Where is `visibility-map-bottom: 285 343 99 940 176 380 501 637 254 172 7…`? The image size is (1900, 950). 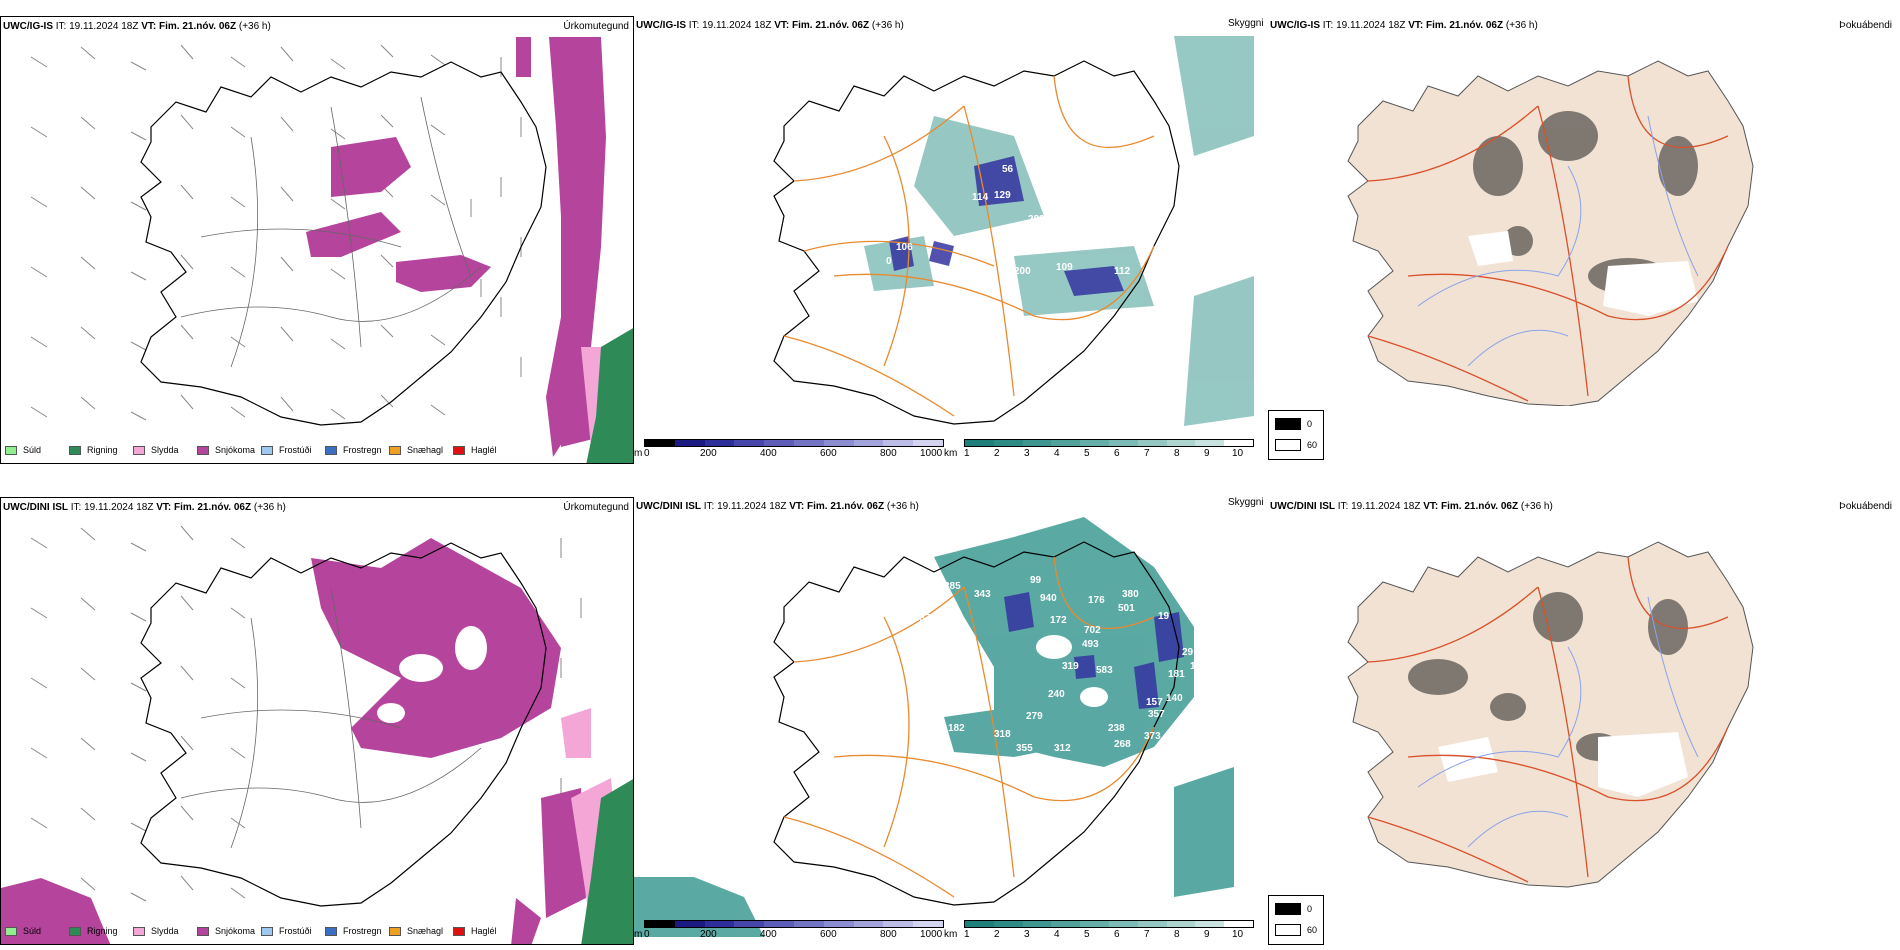 visibility-map-bottom: 285 343 99 940 176 380 501 637 254 172 7… is located at coordinates (934, 727).